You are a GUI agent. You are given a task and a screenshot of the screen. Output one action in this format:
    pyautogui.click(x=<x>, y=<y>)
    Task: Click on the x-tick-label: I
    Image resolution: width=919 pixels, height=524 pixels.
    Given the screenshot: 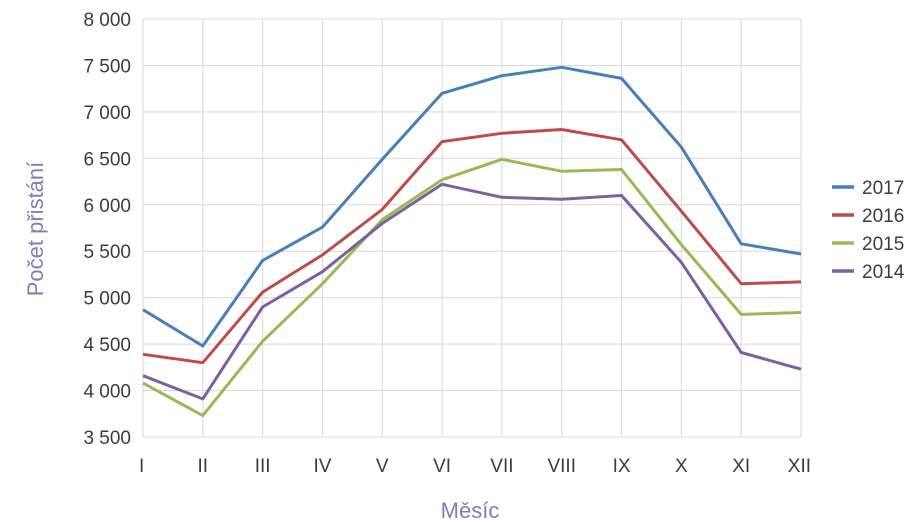 What is the action you would take?
    pyautogui.click(x=141, y=466)
    